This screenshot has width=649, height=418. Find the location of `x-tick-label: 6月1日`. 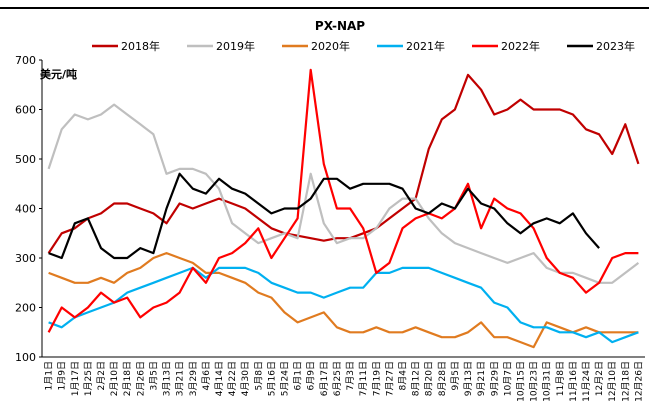

x-tick-label: 6月1日 is located at coordinates (298, 375).